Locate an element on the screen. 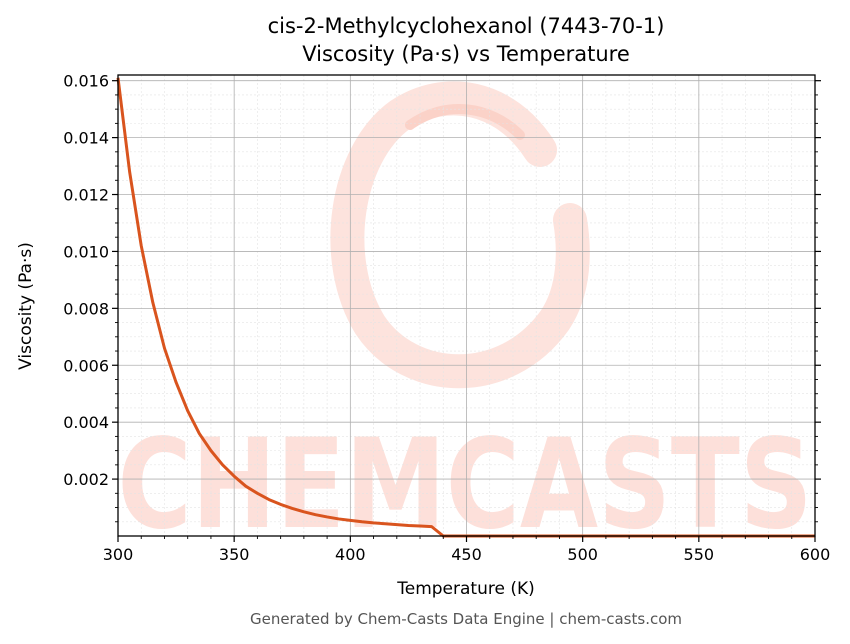 Image resolution: width=850 pixels, height=644 pixels. y-tick-label: 0.012 is located at coordinates (86, 195).